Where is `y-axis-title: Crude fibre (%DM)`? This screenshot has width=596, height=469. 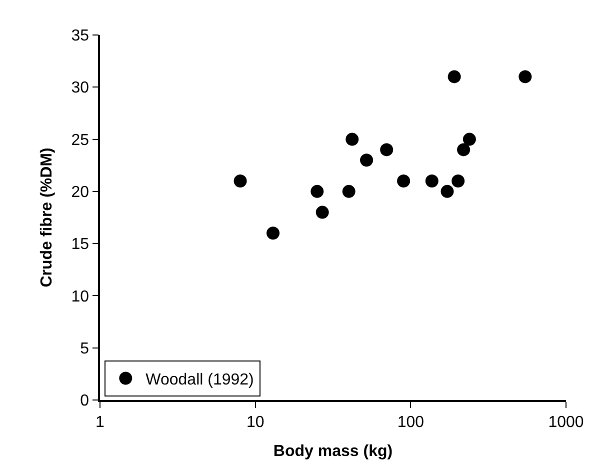 y-axis-title: Crude fibre (%DM) is located at coordinates (47, 218).